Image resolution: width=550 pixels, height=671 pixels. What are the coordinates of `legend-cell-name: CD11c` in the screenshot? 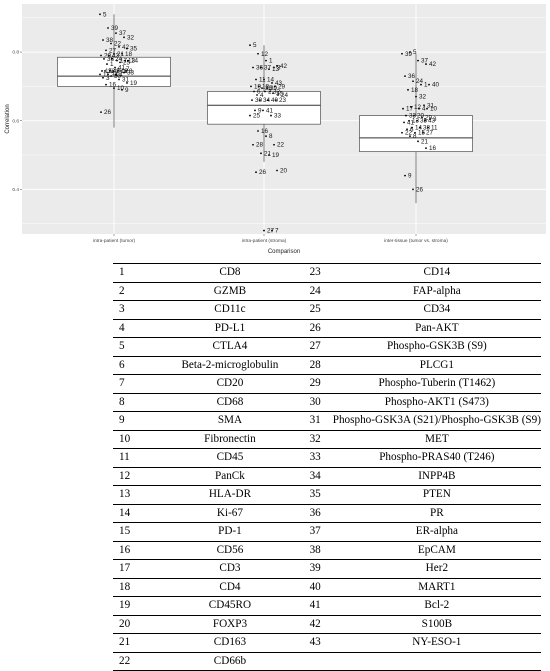 It's located at (230, 309).